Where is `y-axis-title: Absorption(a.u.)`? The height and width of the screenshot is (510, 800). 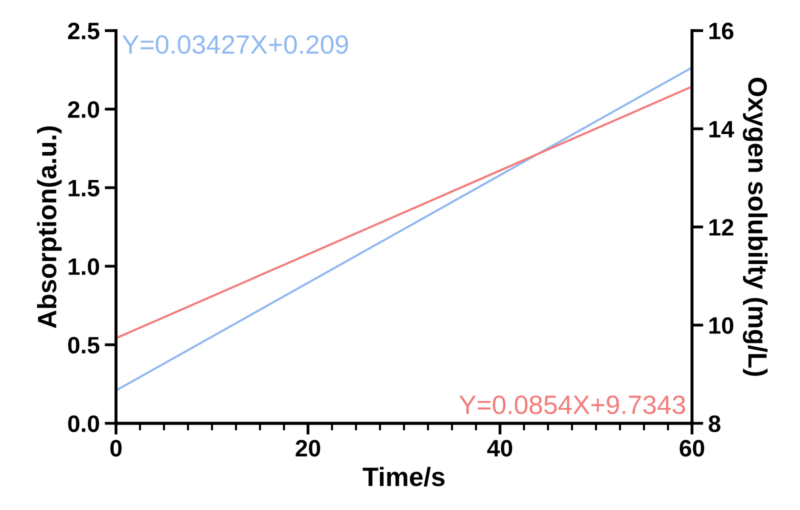 y-axis-title: Absorption(a.u.) is located at coordinates (49, 227).